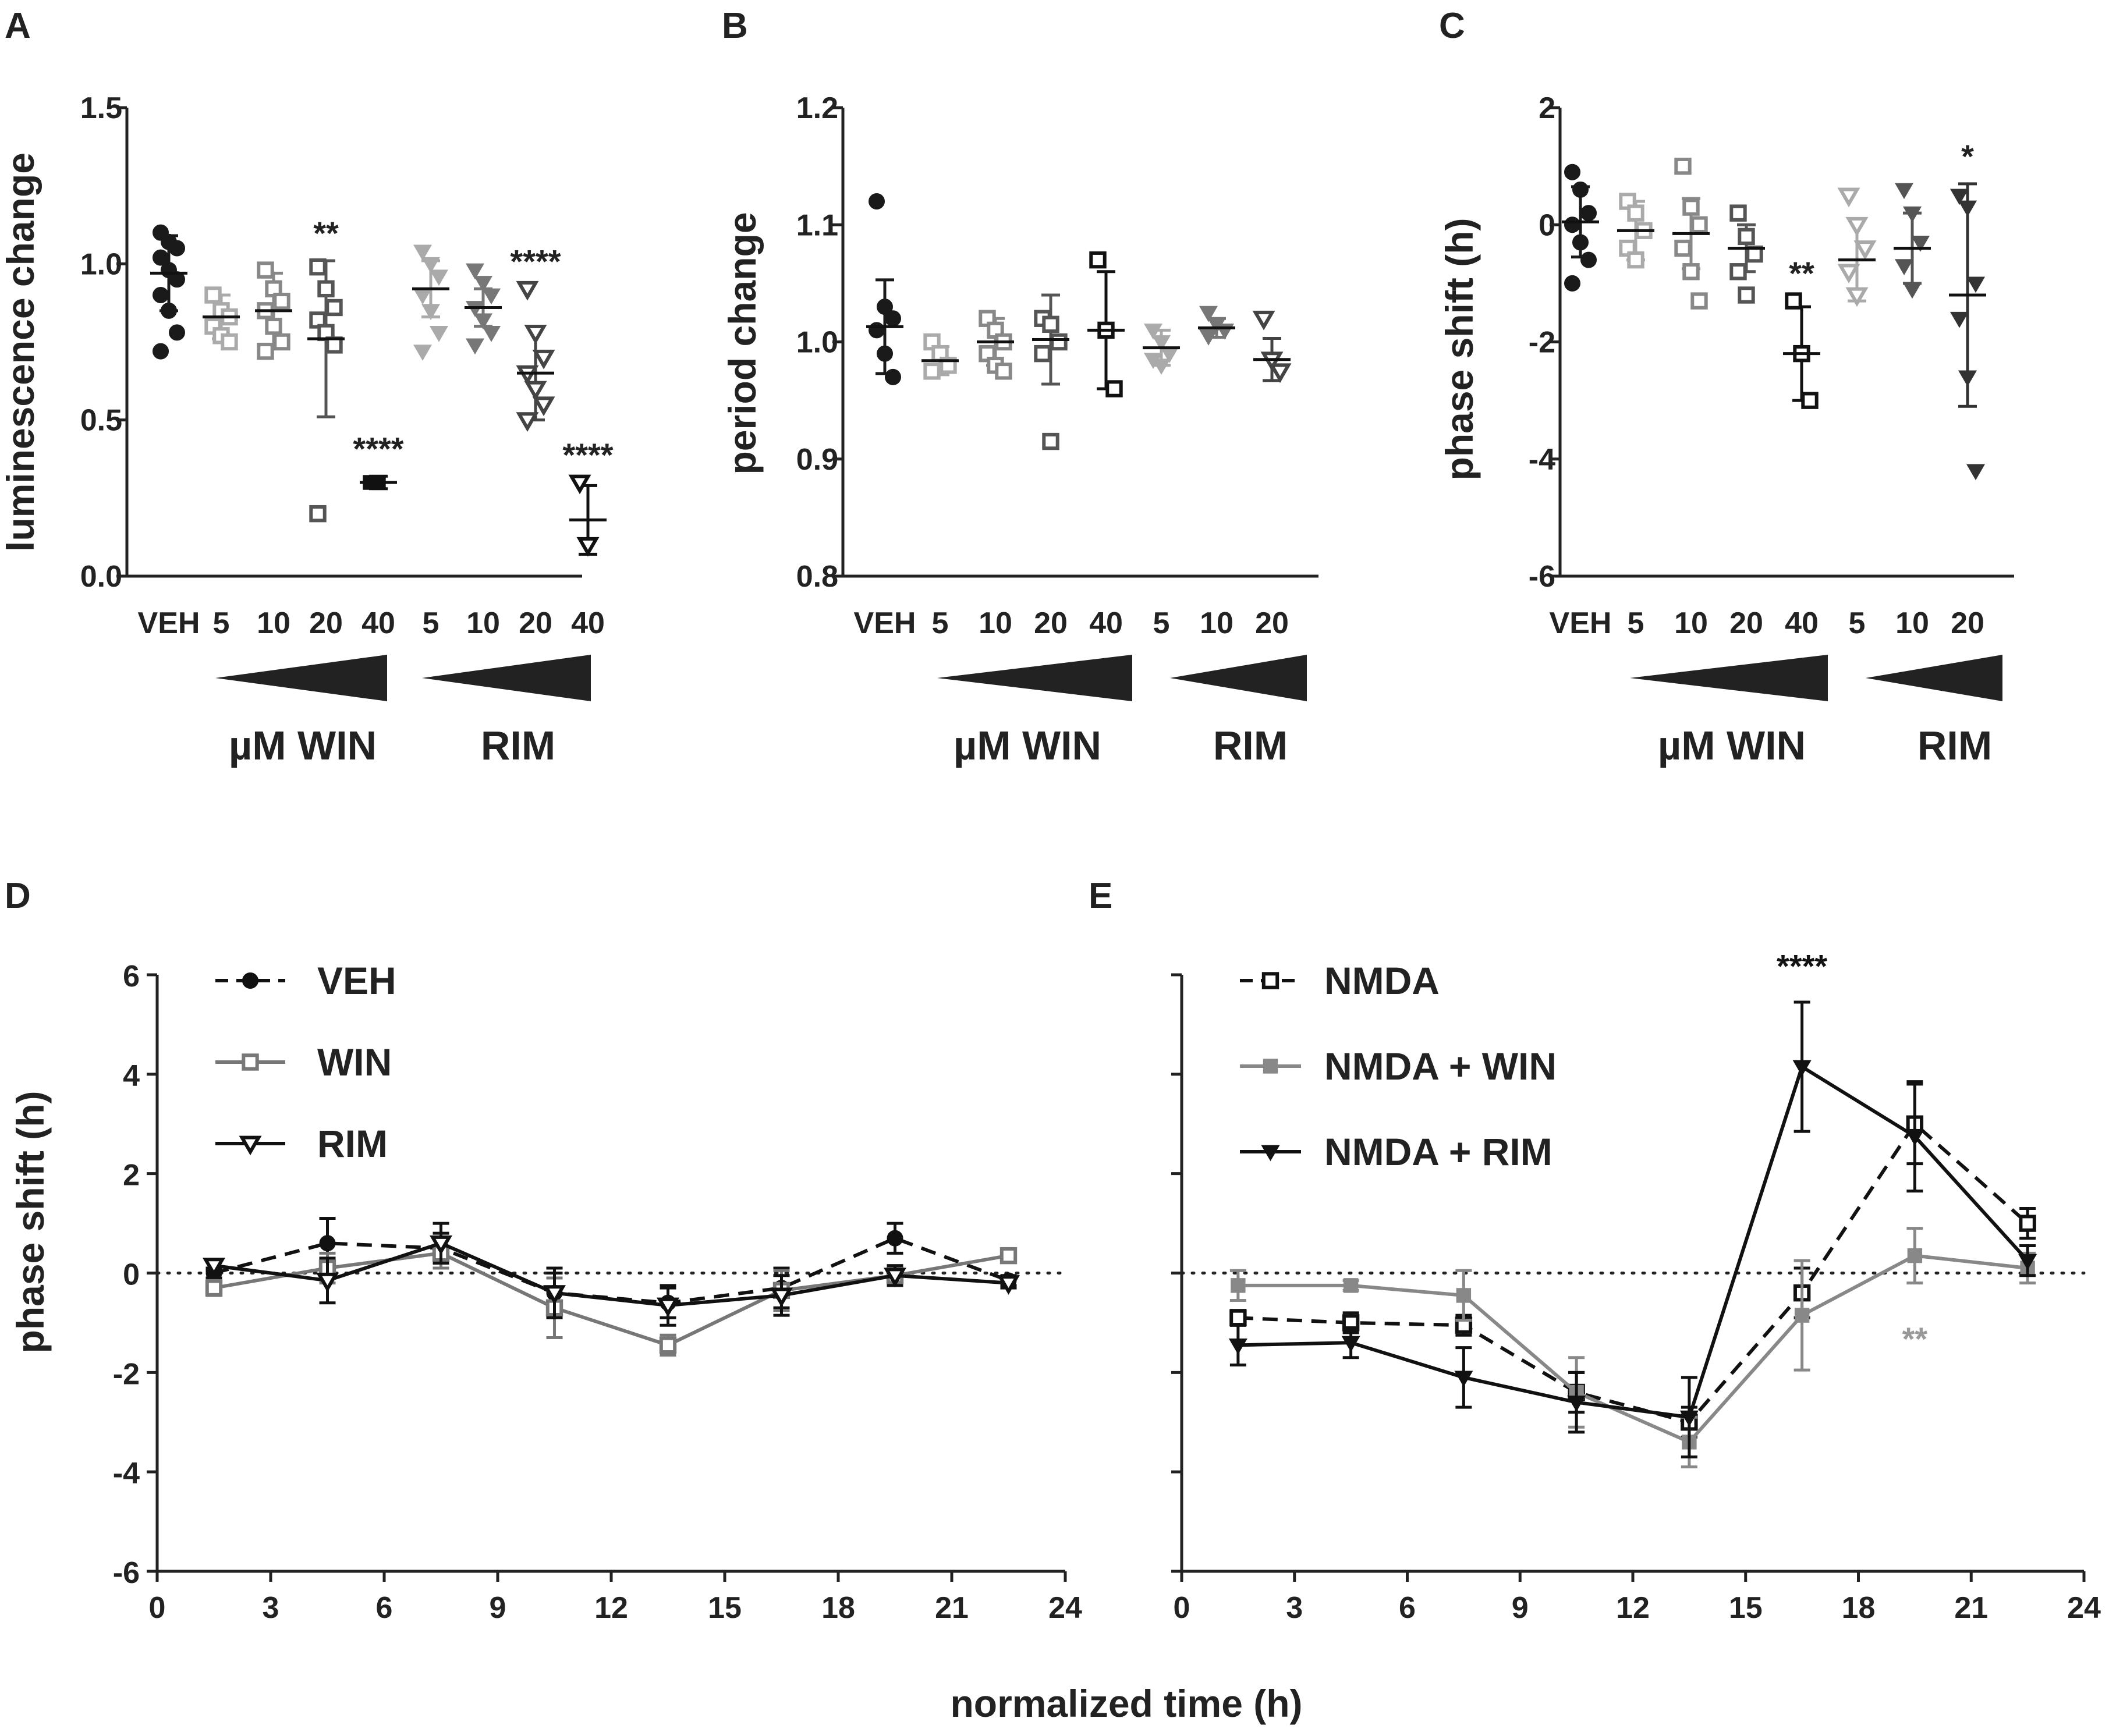 Image resolution: width=2109 pixels, height=1736 pixels. Describe the element at coordinates (250, 1062) in the screenshot. I see `panel-d-legend-marker` at that location.